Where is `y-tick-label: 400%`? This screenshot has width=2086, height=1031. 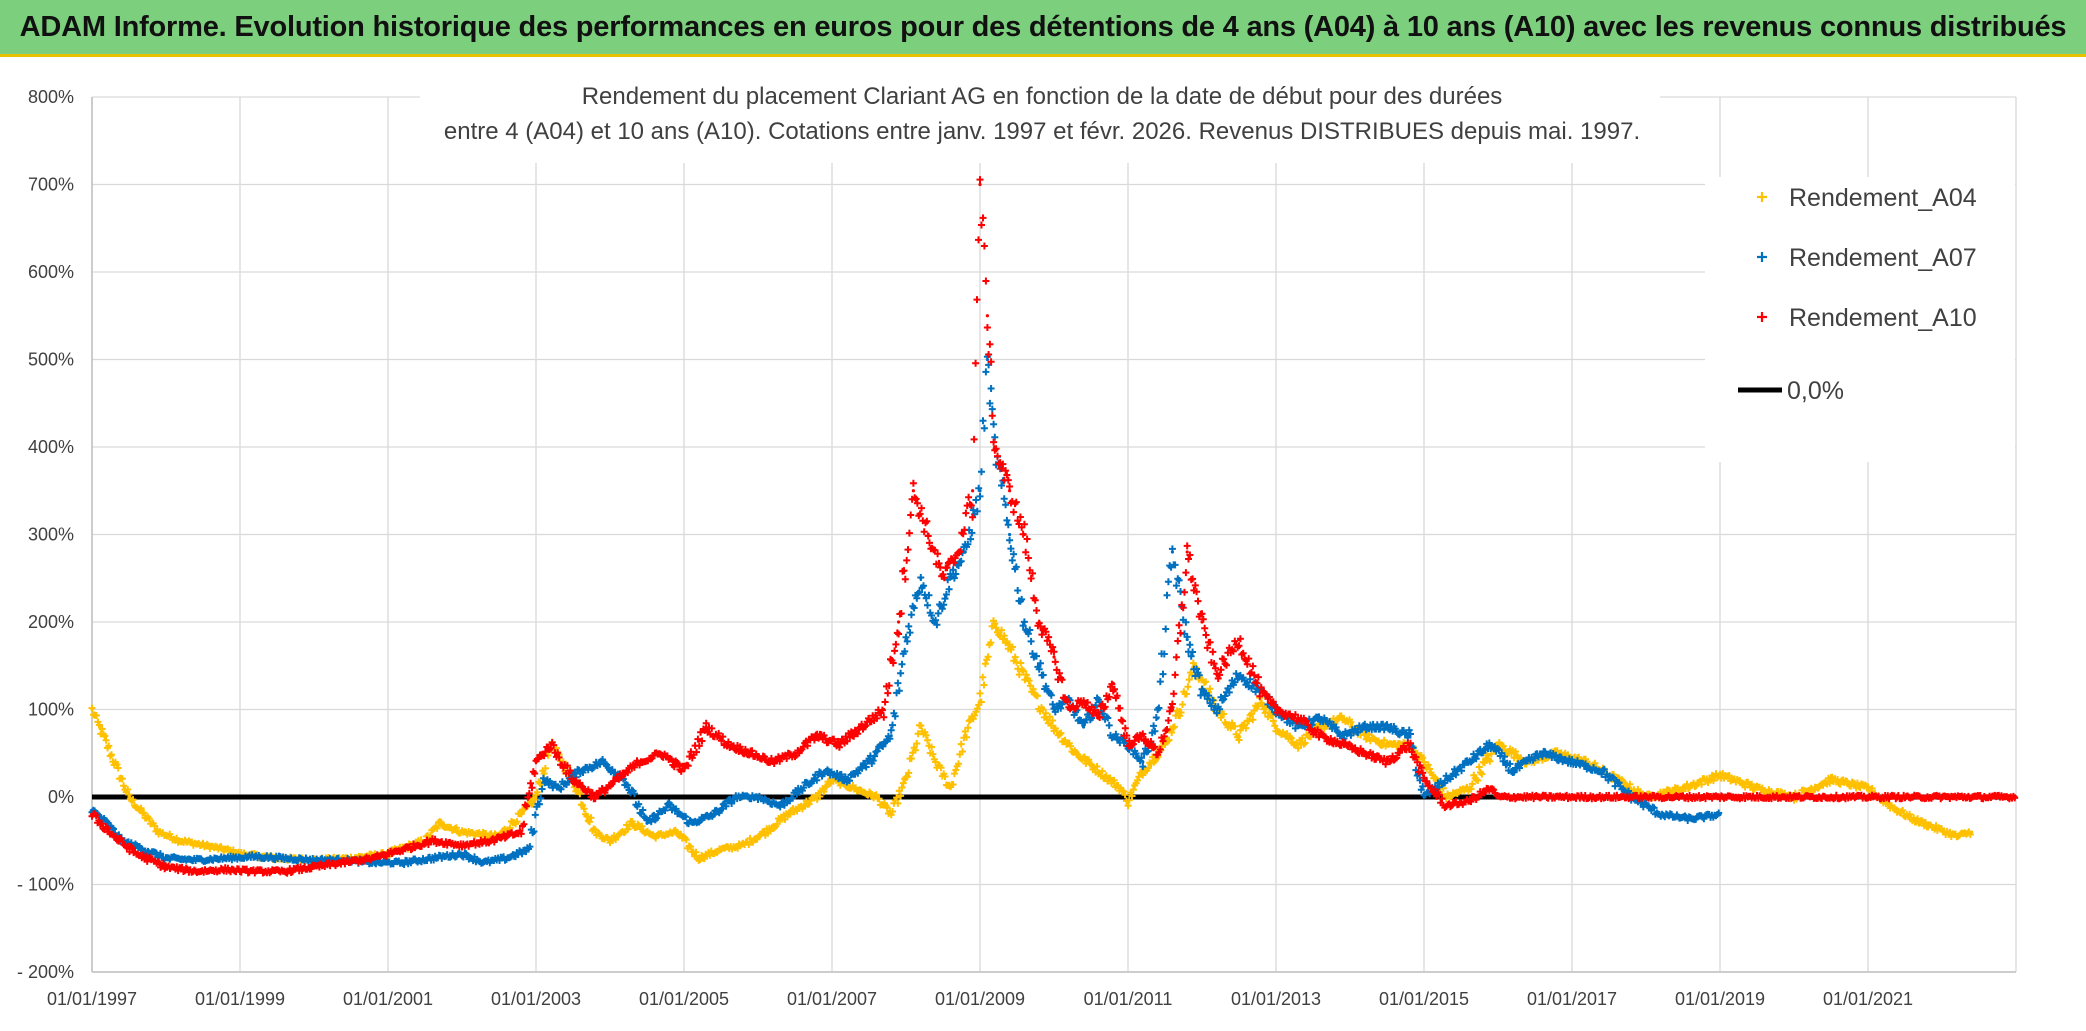 y-tick-label: 400% is located at coordinates (51, 447).